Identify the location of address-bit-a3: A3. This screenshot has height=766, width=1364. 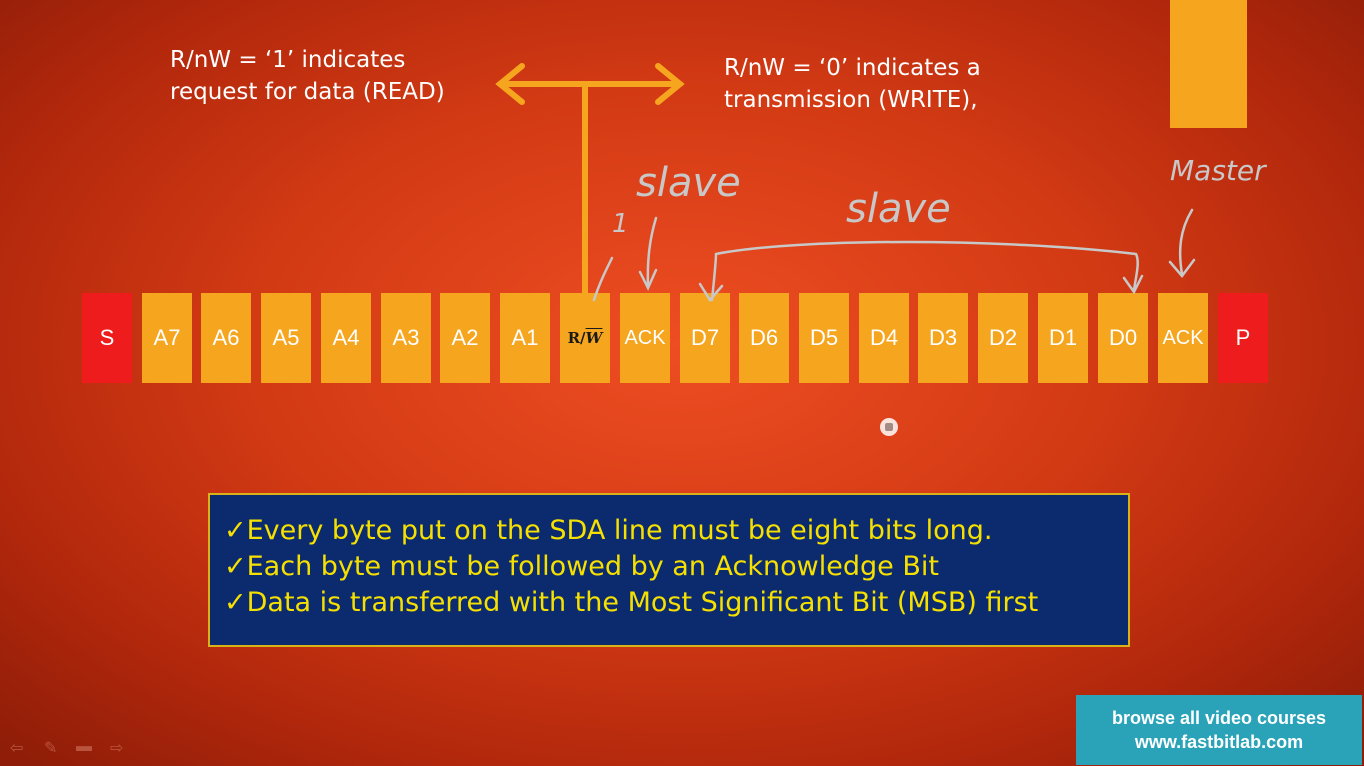
(406, 338).